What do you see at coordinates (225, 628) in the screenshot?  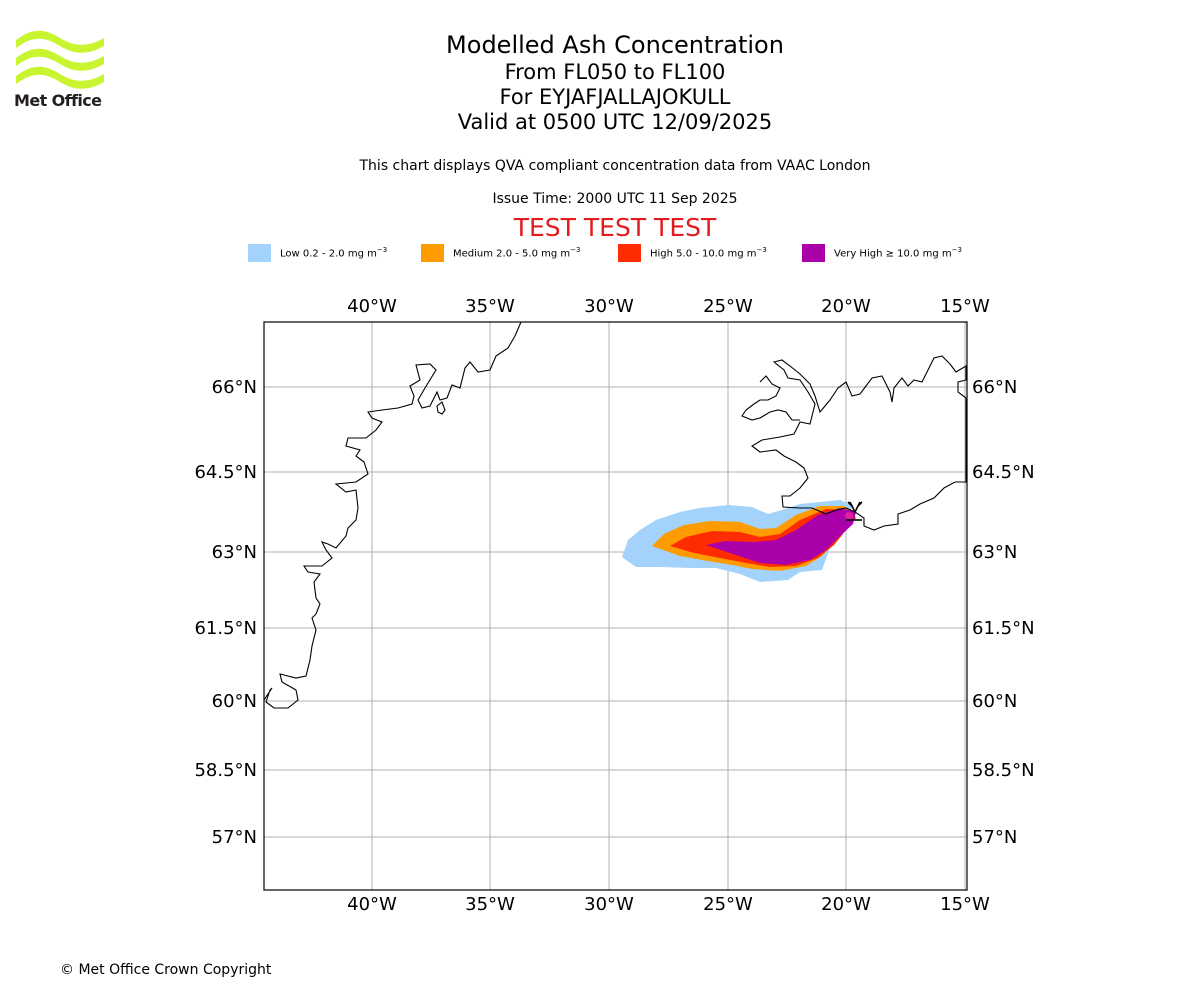 I see `lat-tick-label-left: 61.5°N` at bounding box center [225, 628].